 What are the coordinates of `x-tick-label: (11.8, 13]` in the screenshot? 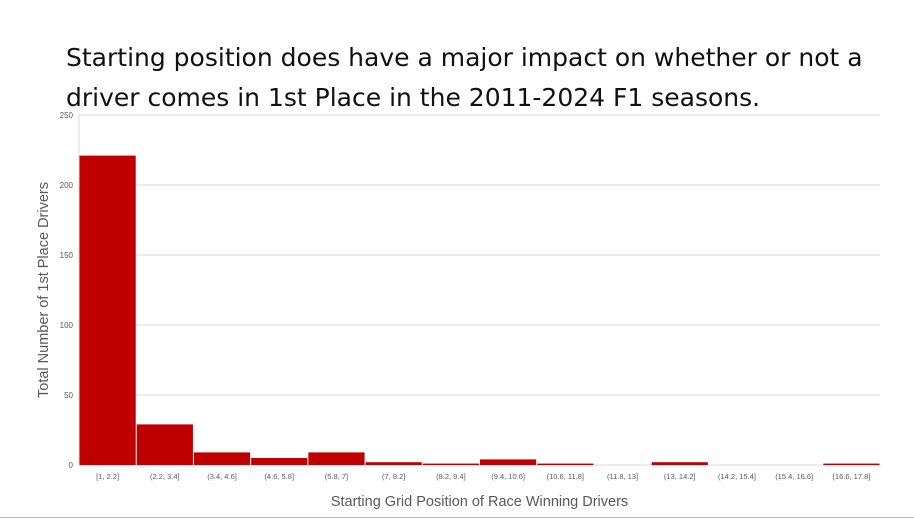 It's located at (622, 476).